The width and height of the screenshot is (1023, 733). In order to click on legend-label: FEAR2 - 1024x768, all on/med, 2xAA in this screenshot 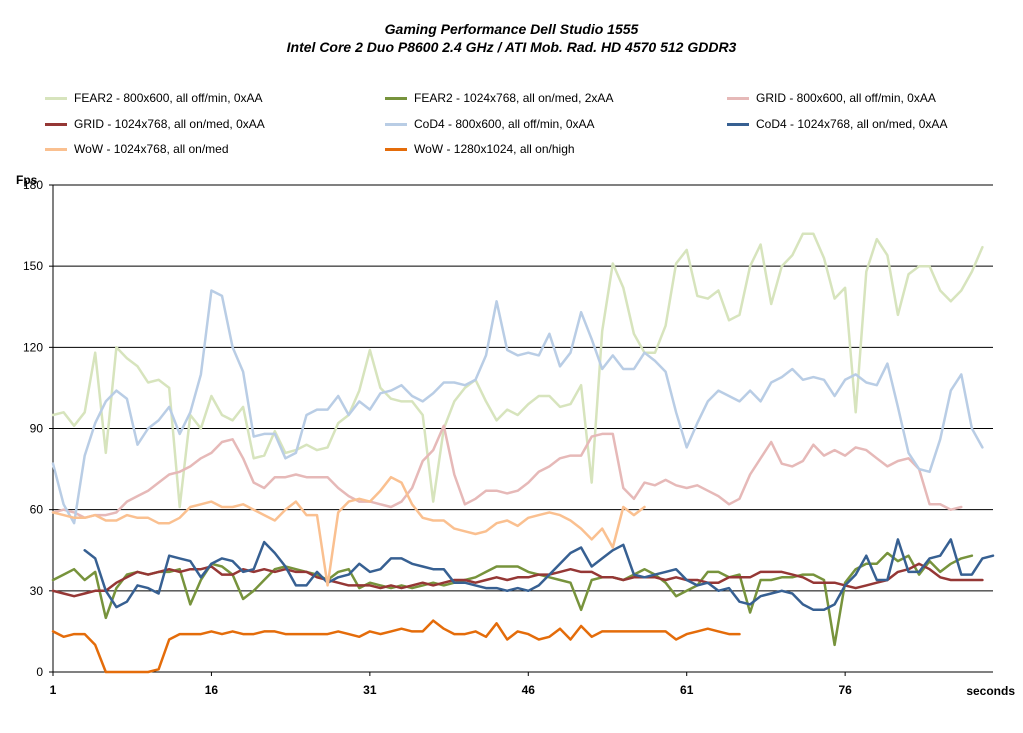, I will do `click(514, 98)`.